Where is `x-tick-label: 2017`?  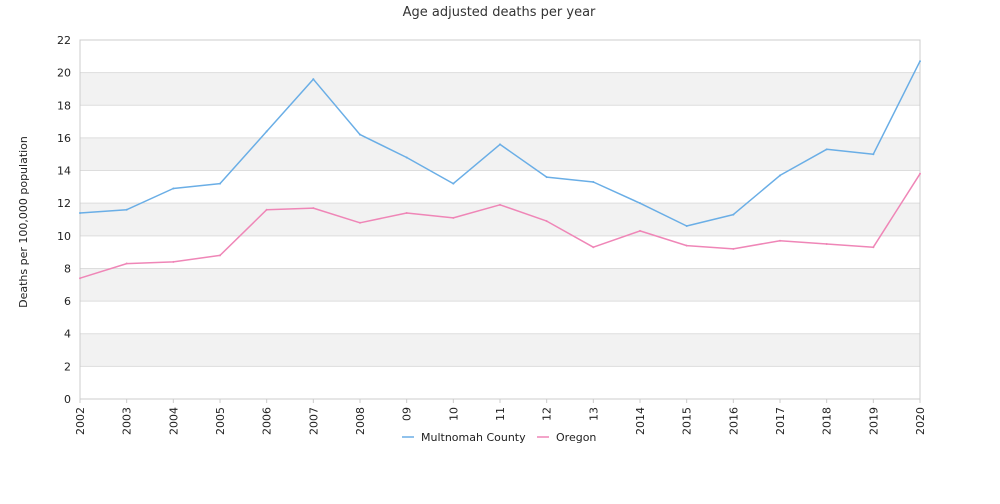
x-tick-label: 2017 is located at coordinates (780, 421).